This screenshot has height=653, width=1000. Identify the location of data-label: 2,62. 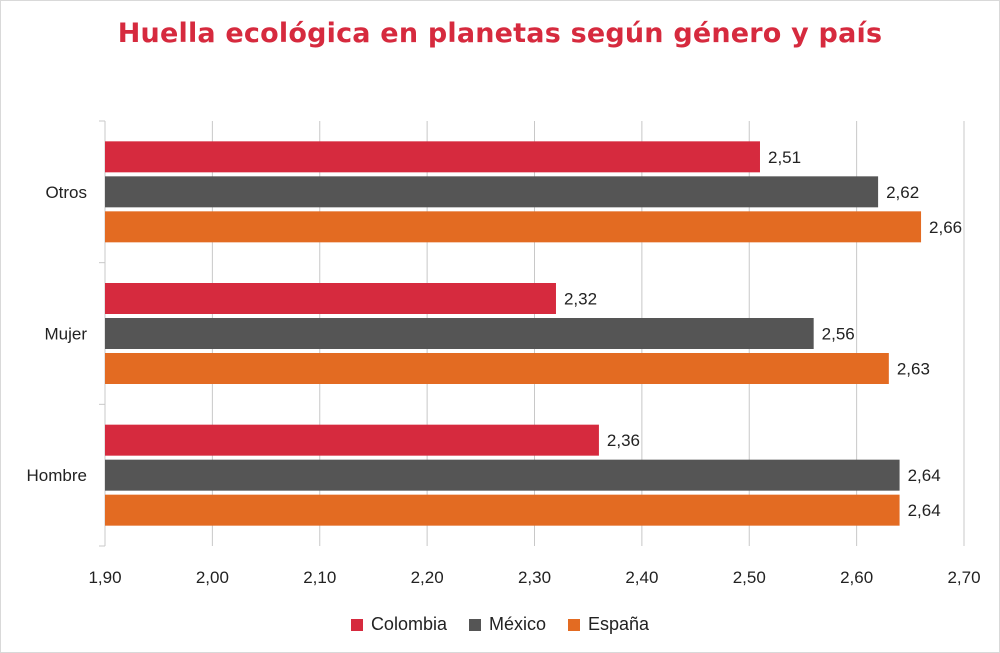
(902, 192).